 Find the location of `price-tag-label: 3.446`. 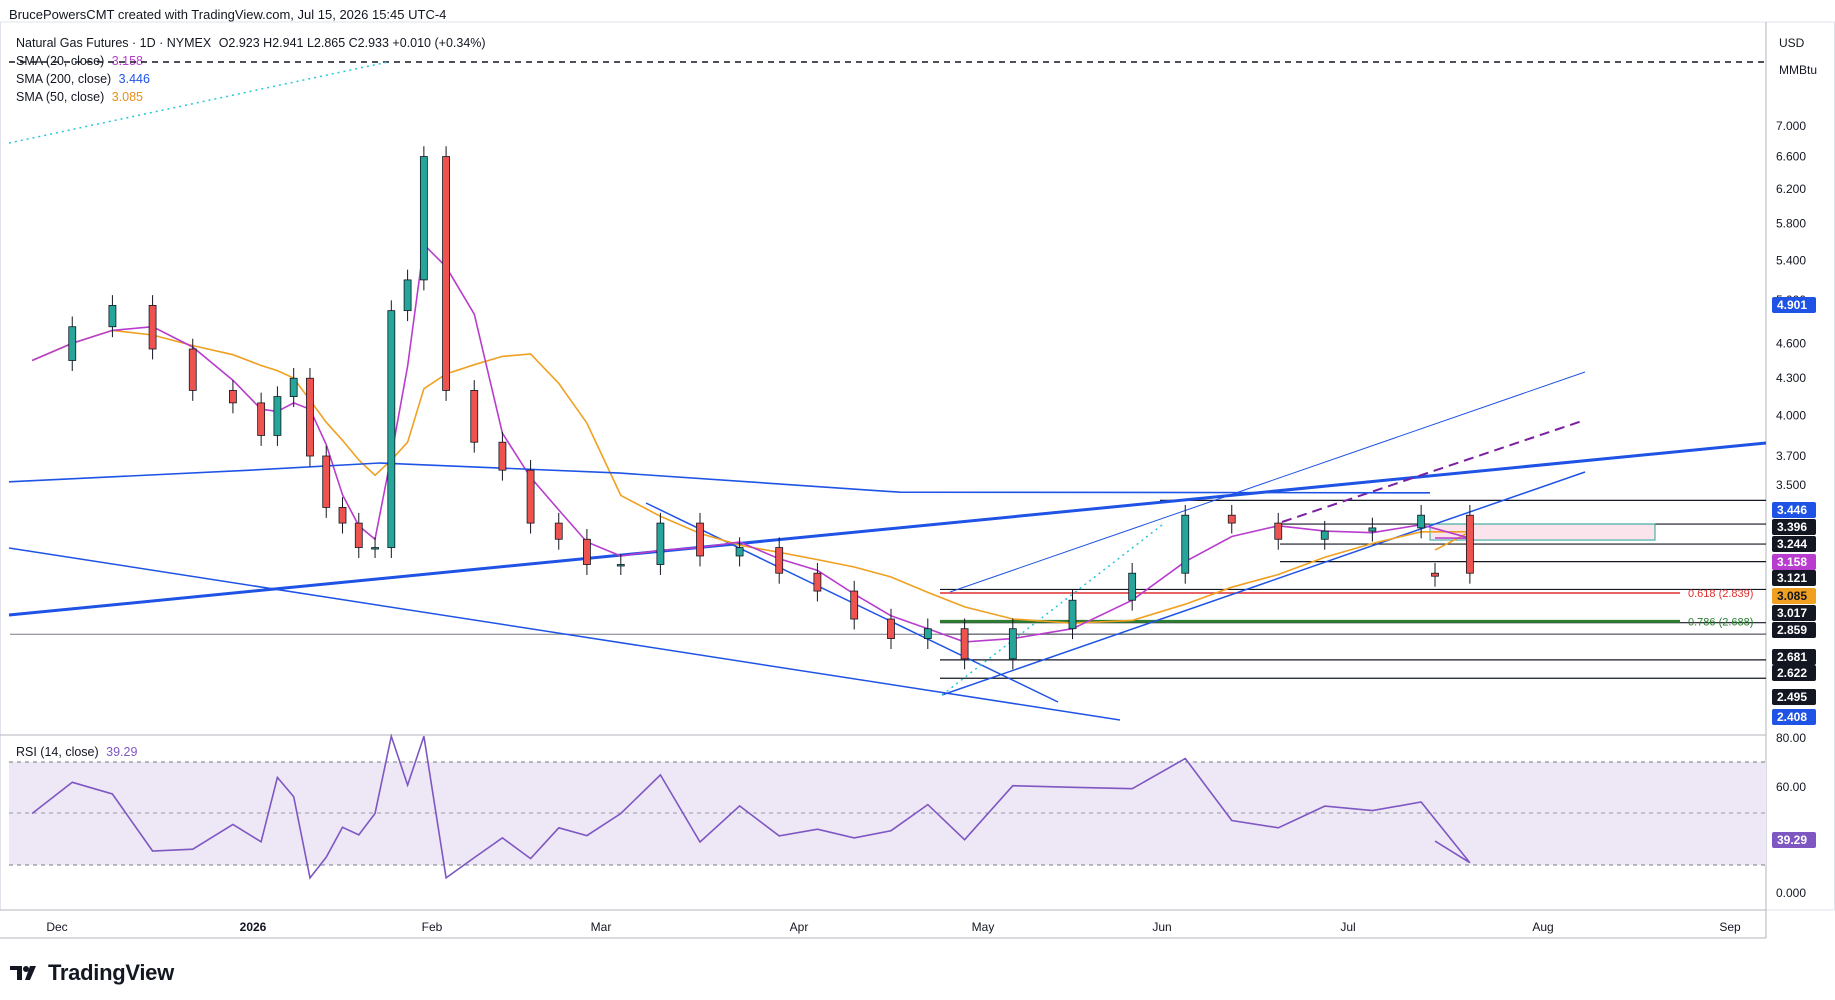

price-tag-label: 3.446 is located at coordinates (1792, 510).